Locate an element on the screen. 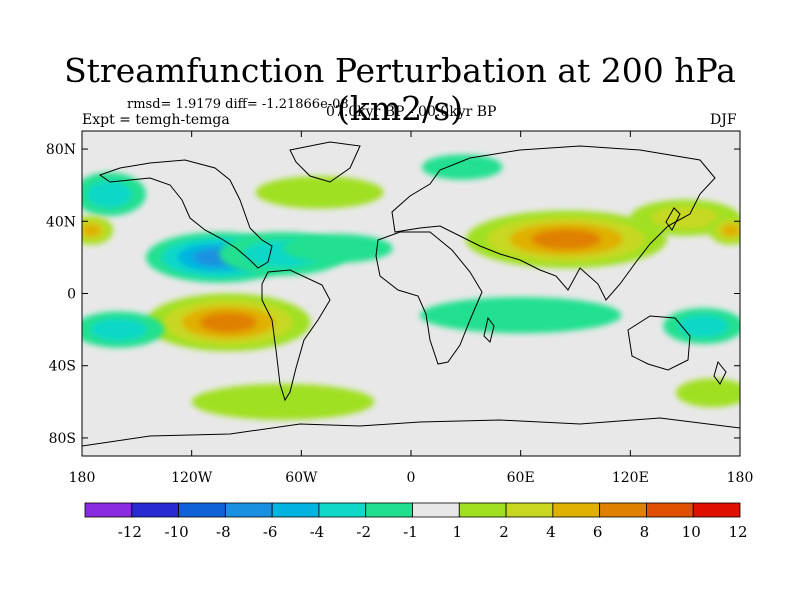  colorbar-label: 1 is located at coordinates (458, 532).